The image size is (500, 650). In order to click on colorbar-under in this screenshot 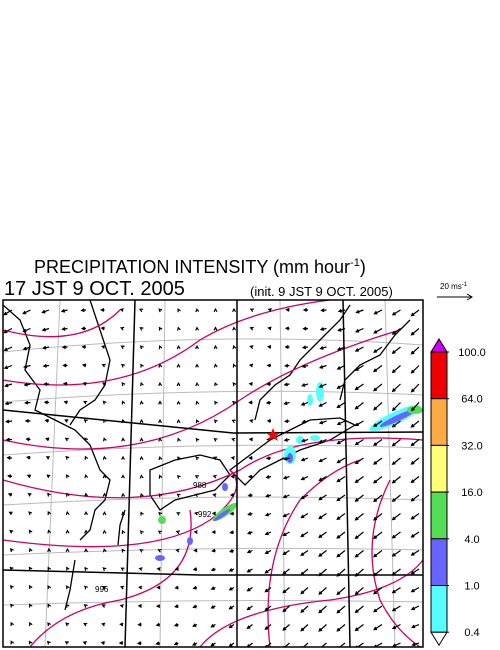, I will do `click(439, 639)`.